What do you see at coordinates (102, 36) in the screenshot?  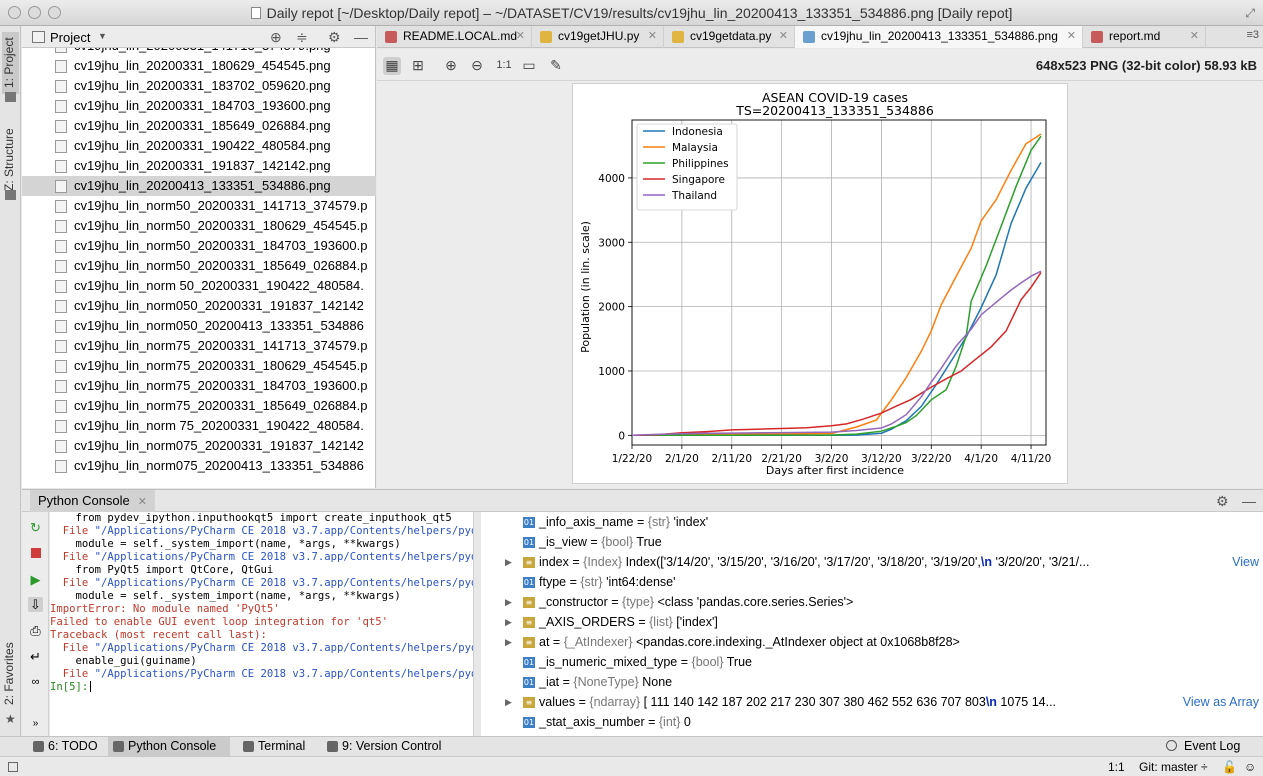 I see `chevron-down-icon: ▼` at bounding box center [102, 36].